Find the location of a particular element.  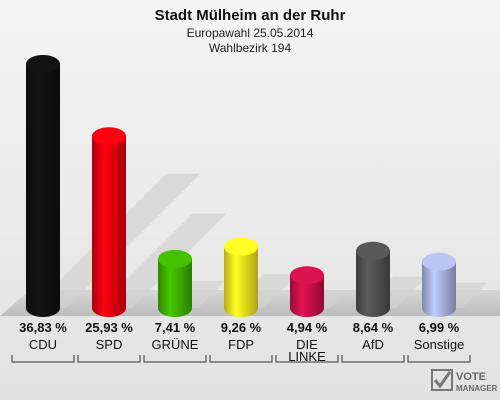

category-brackets is located at coordinates (241, 359).